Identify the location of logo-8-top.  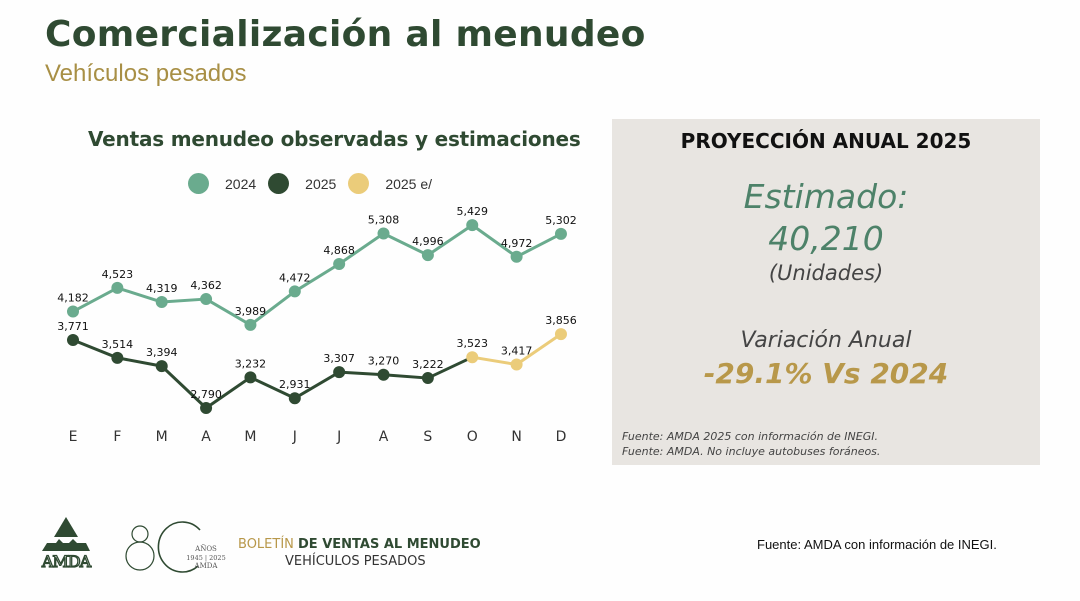
(140, 534).